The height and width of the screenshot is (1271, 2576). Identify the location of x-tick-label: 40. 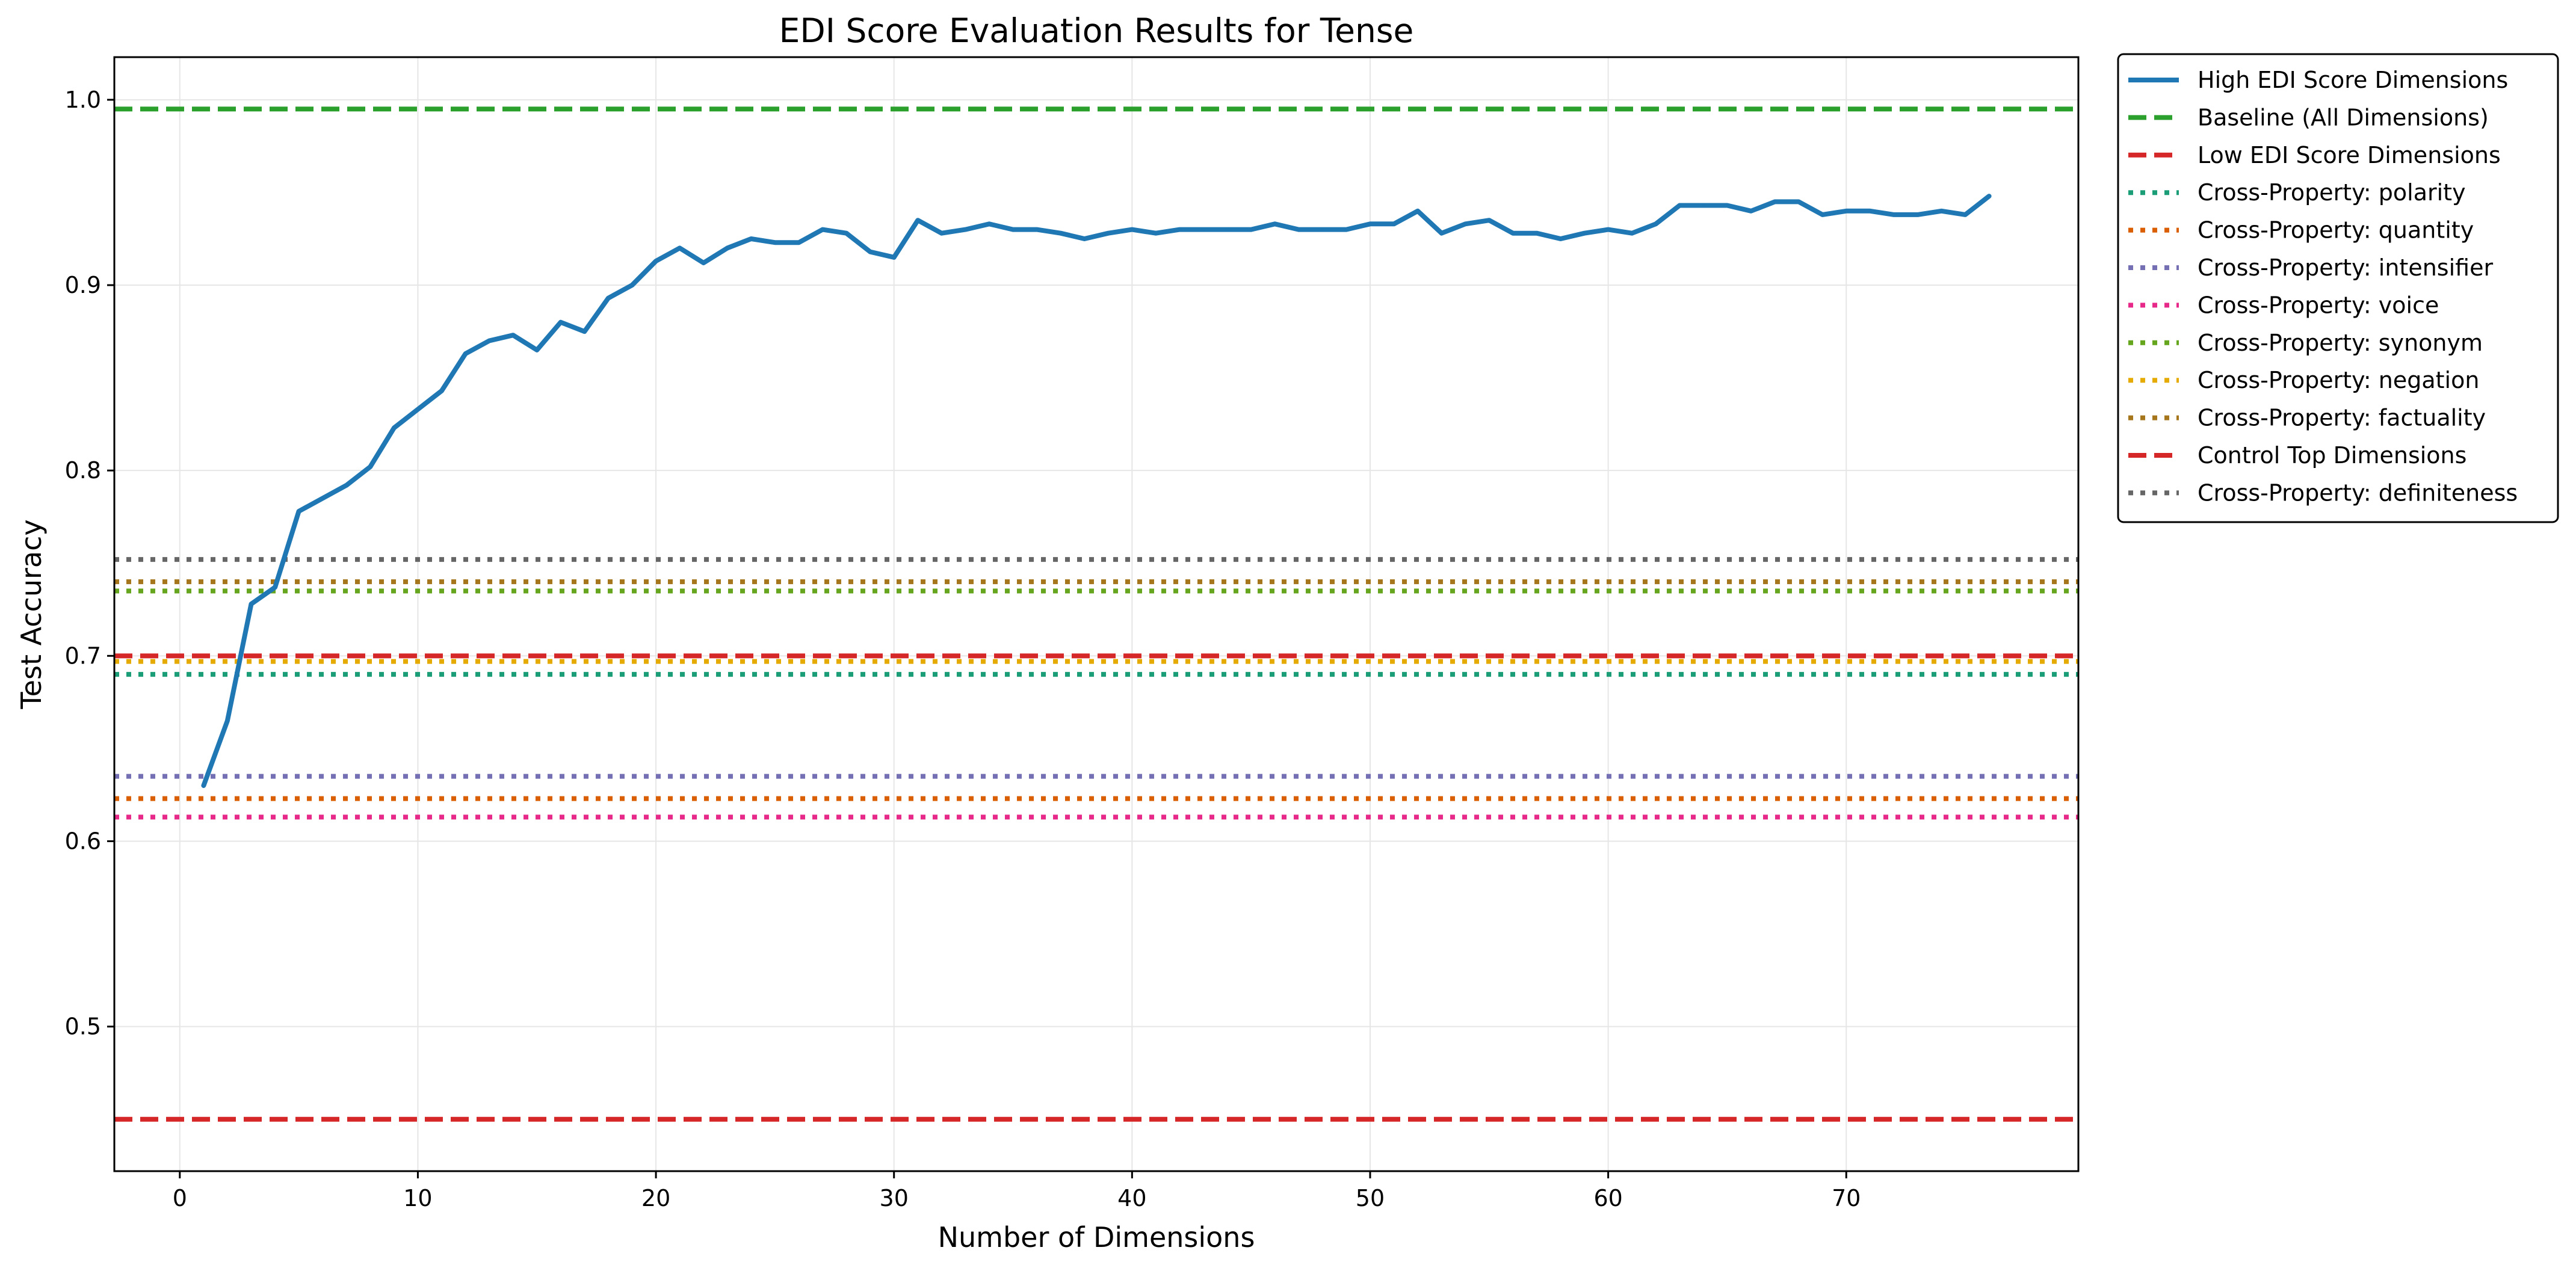
(1131, 1198).